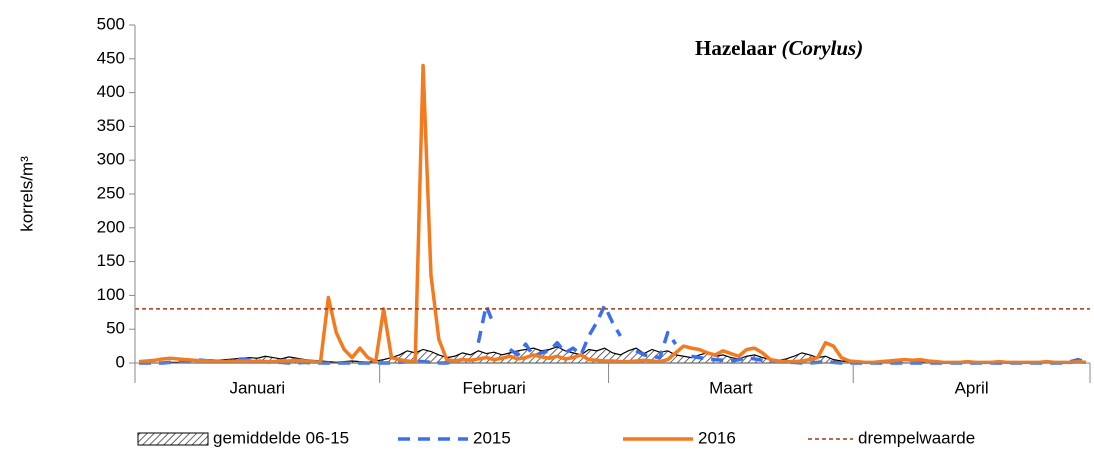  What do you see at coordinates (735, 48) in the screenshot?
I see `title-main: Hazelaar` at bounding box center [735, 48].